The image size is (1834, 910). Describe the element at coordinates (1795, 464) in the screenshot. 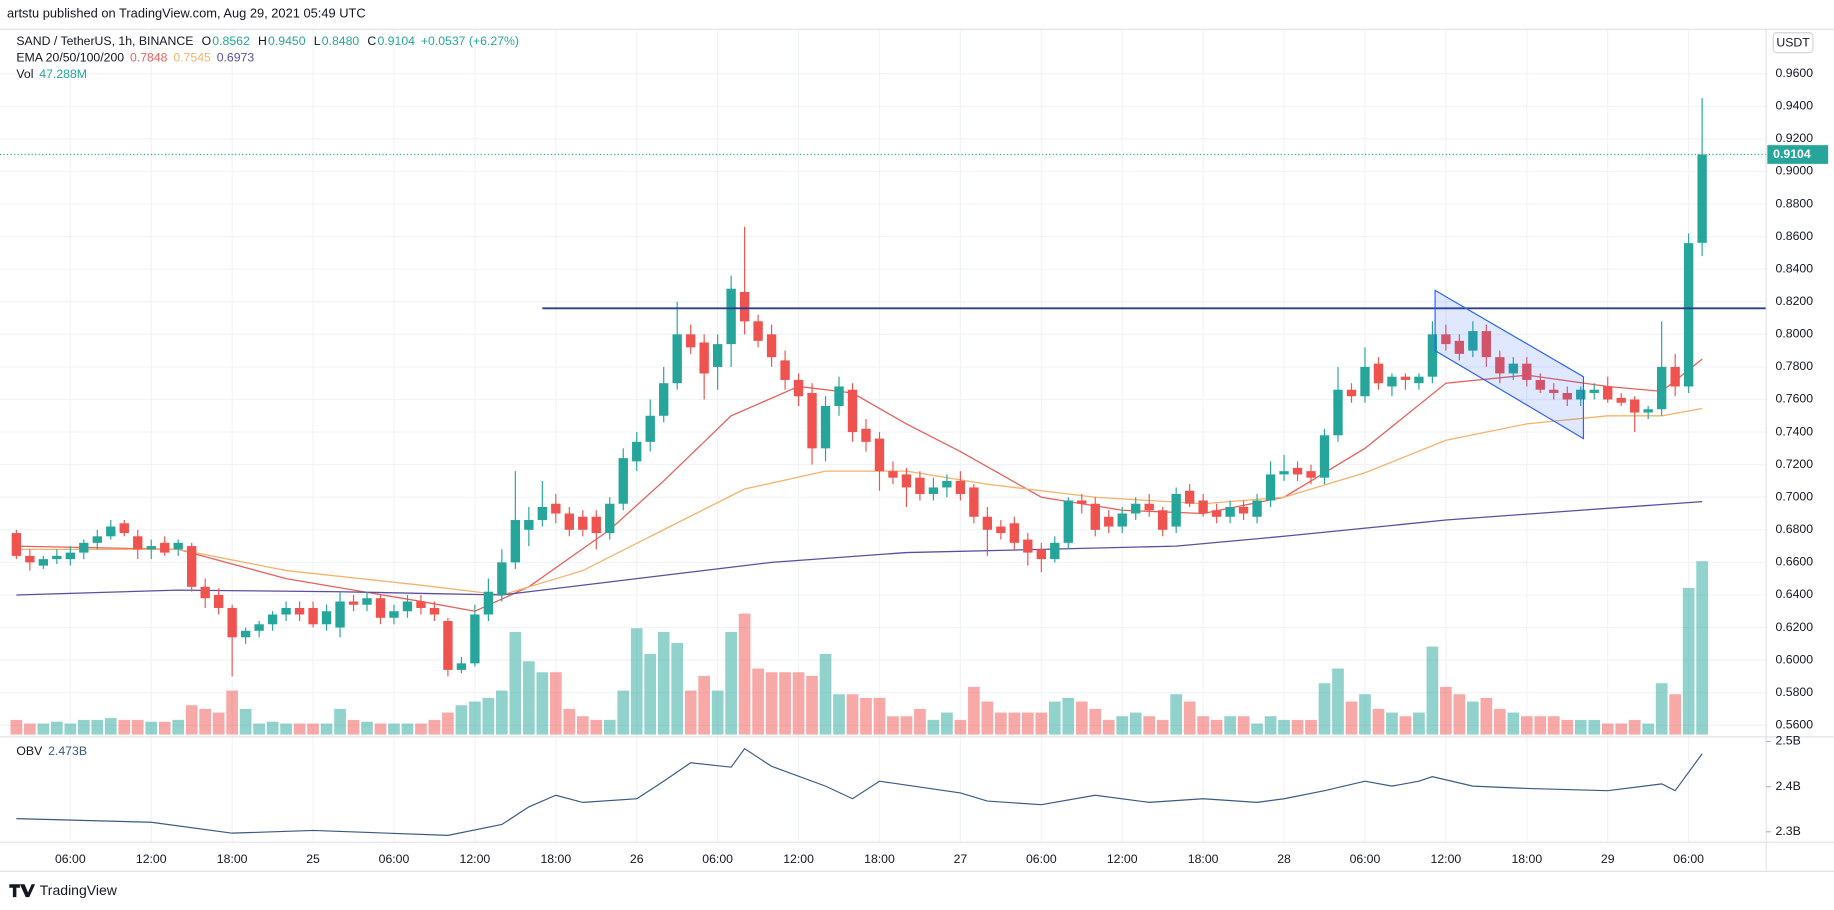

I see `y-tick-label: 0.7200` at that location.